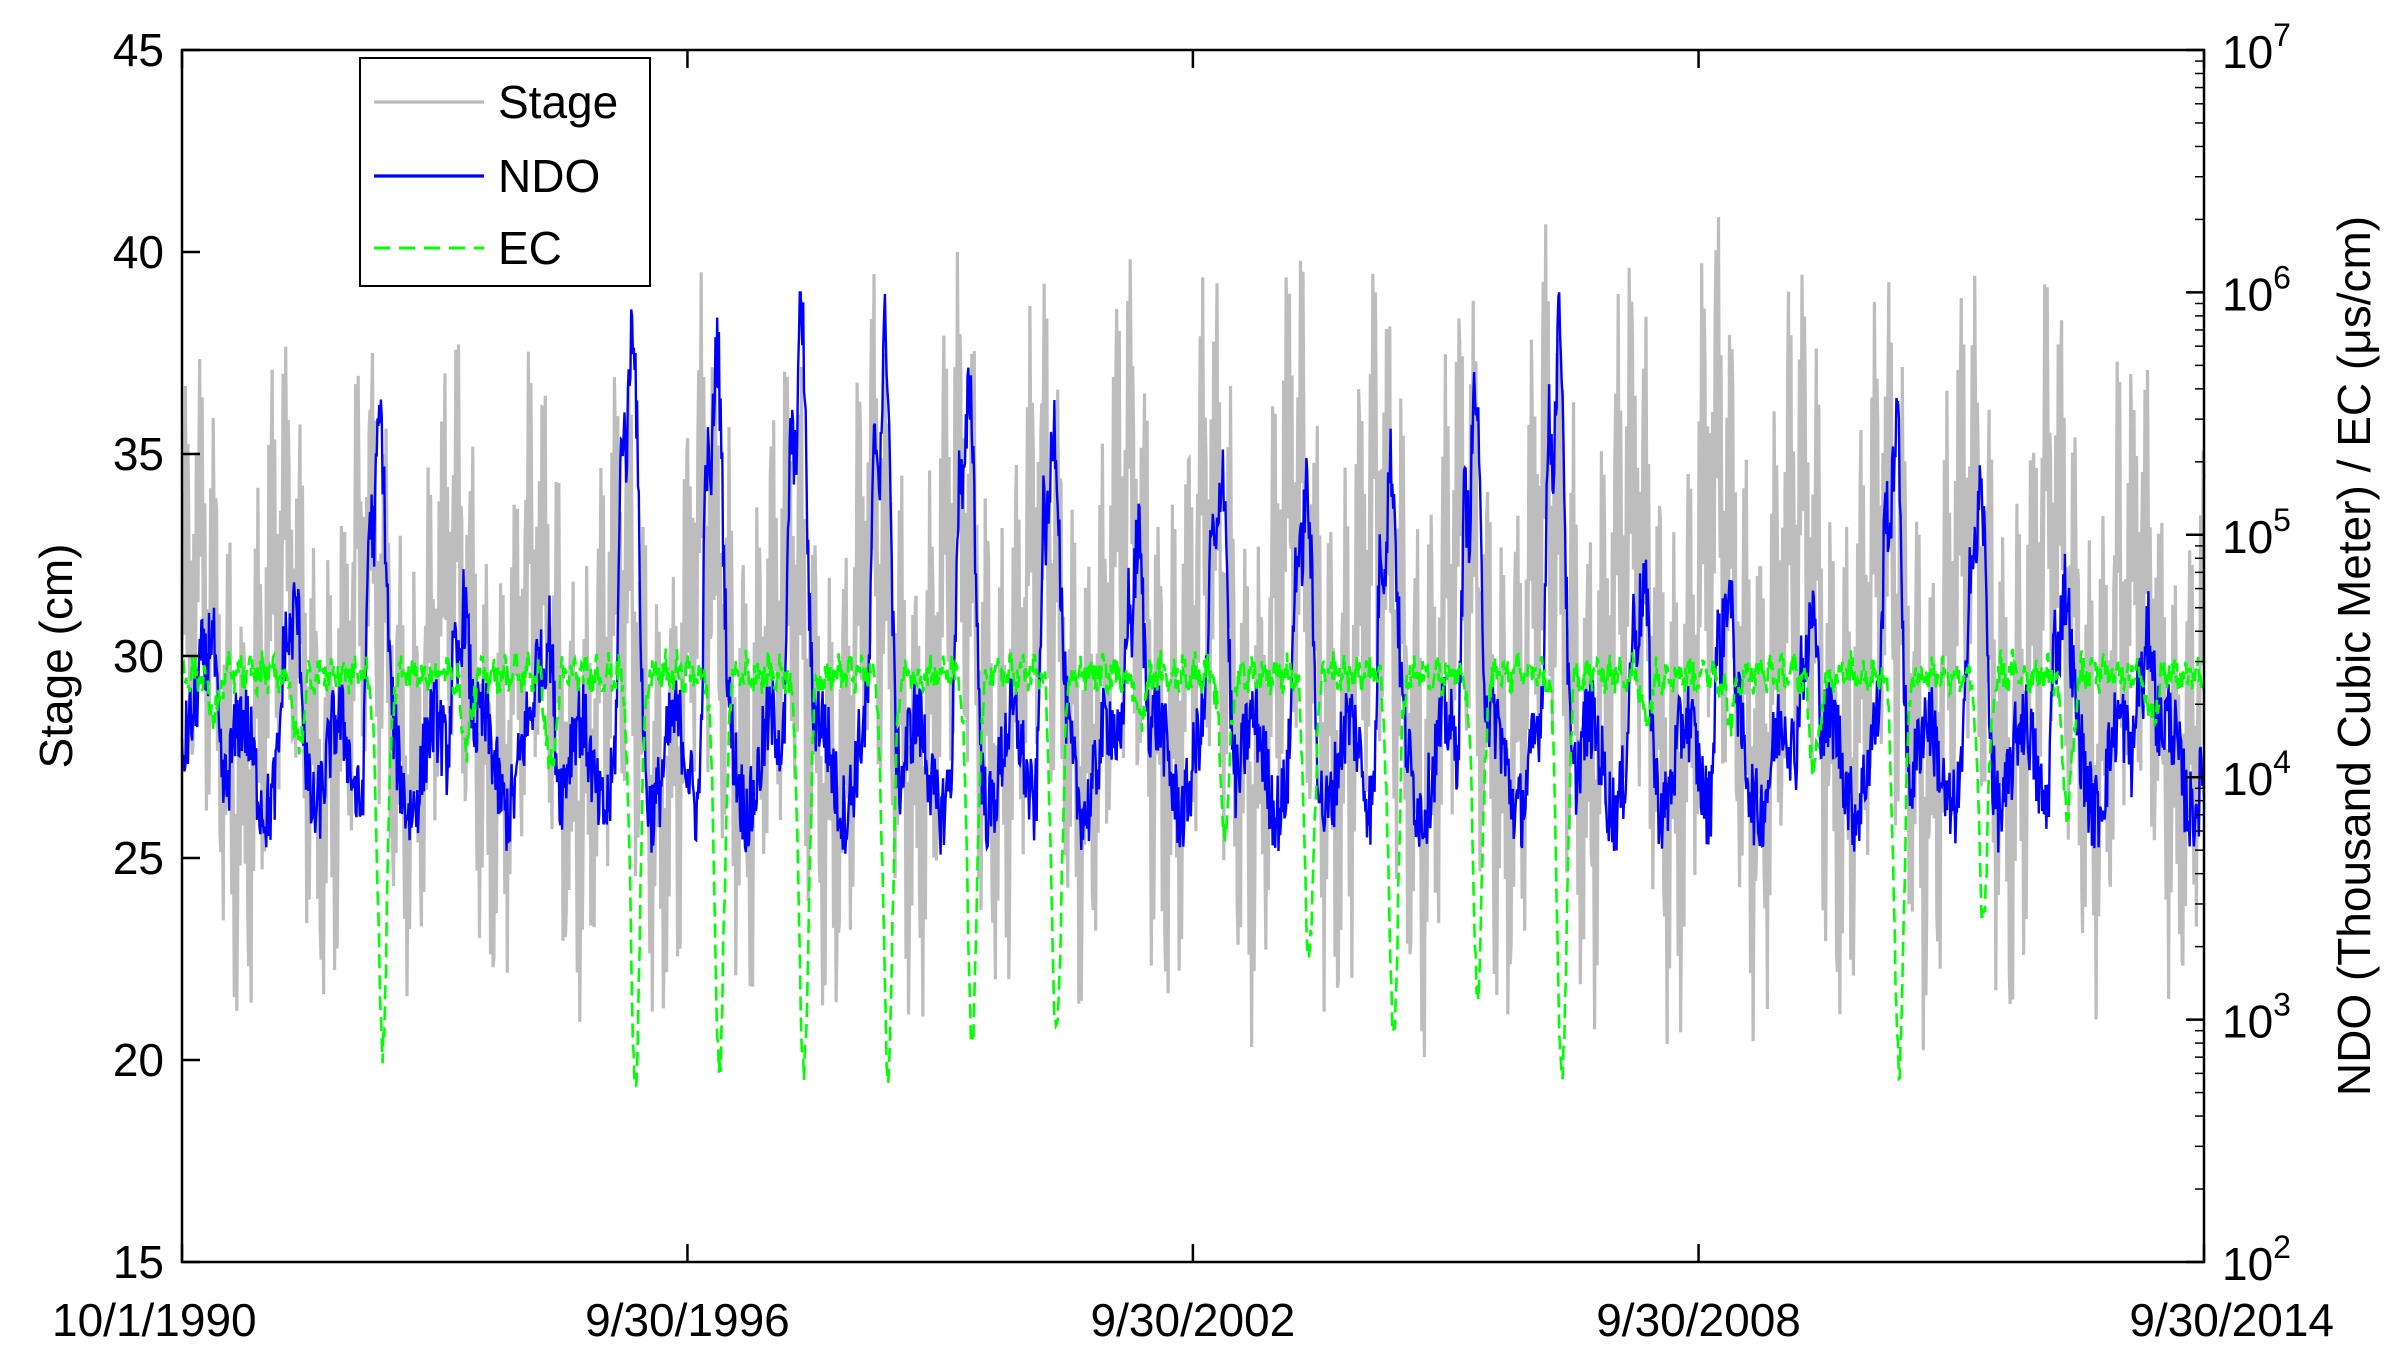  I want to click on y-axis-label-right: NDO (Thousand Cubic Meter) / EC (μs/cm), so click(2354, 656).